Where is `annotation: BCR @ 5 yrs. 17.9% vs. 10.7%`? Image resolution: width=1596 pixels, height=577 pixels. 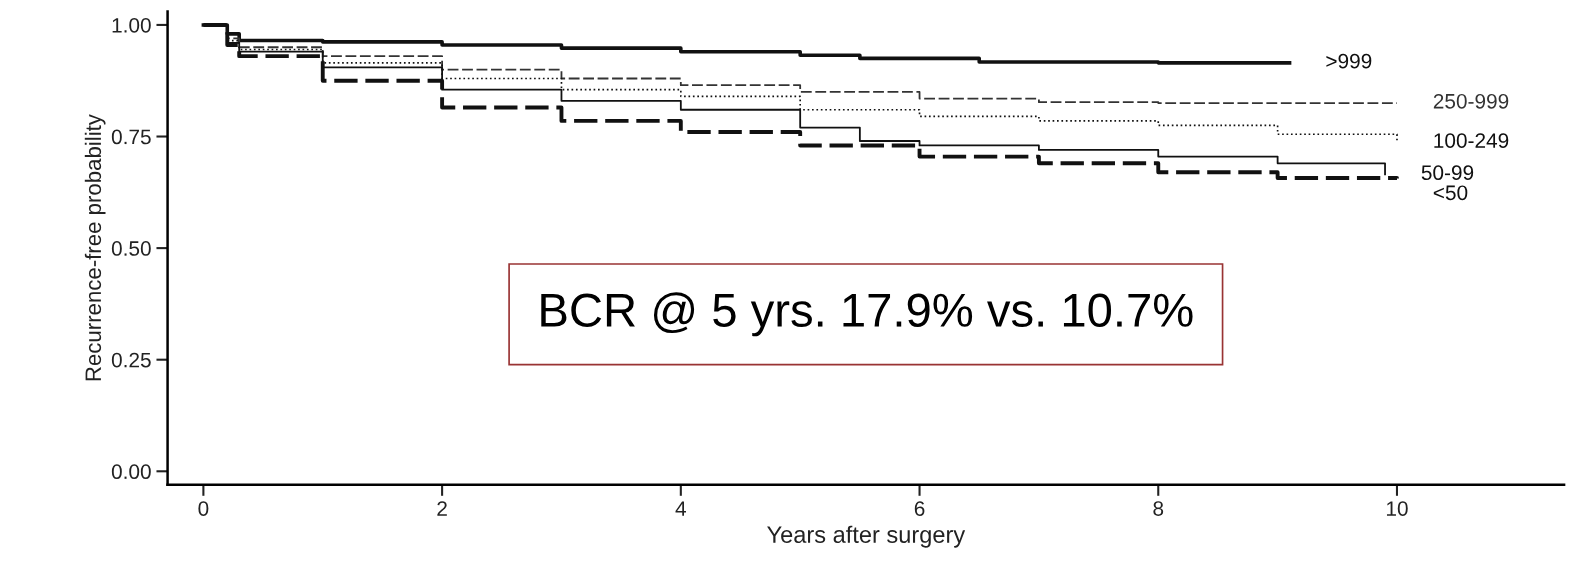 annotation: BCR @ 5 yrs. 17.9% vs. 10.7% is located at coordinates (867, 314).